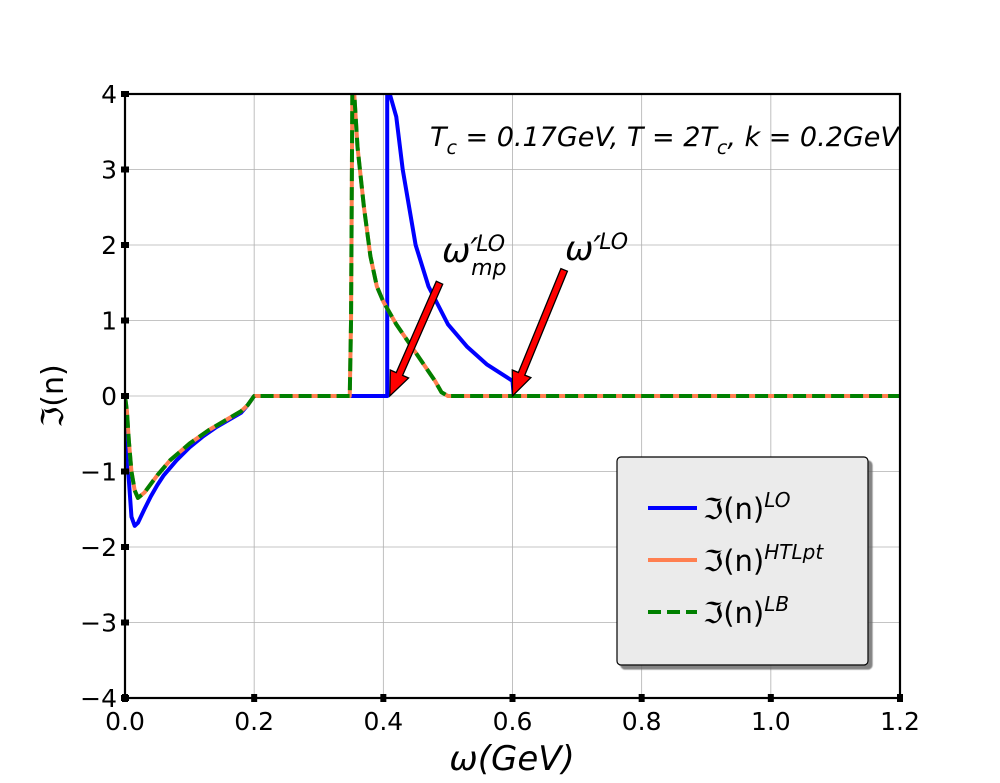 The width and height of the screenshot is (1000, 783). I want to click on x-axis-label: ω(GeV), so click(512, 759).